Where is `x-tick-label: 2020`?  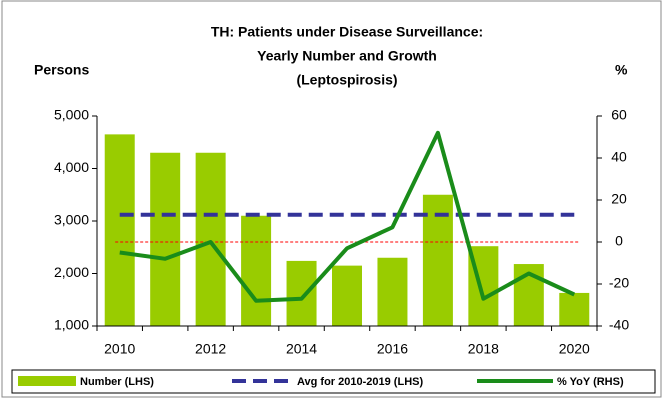
x-tick-label: 2020 is located at coordinates (574, 349).